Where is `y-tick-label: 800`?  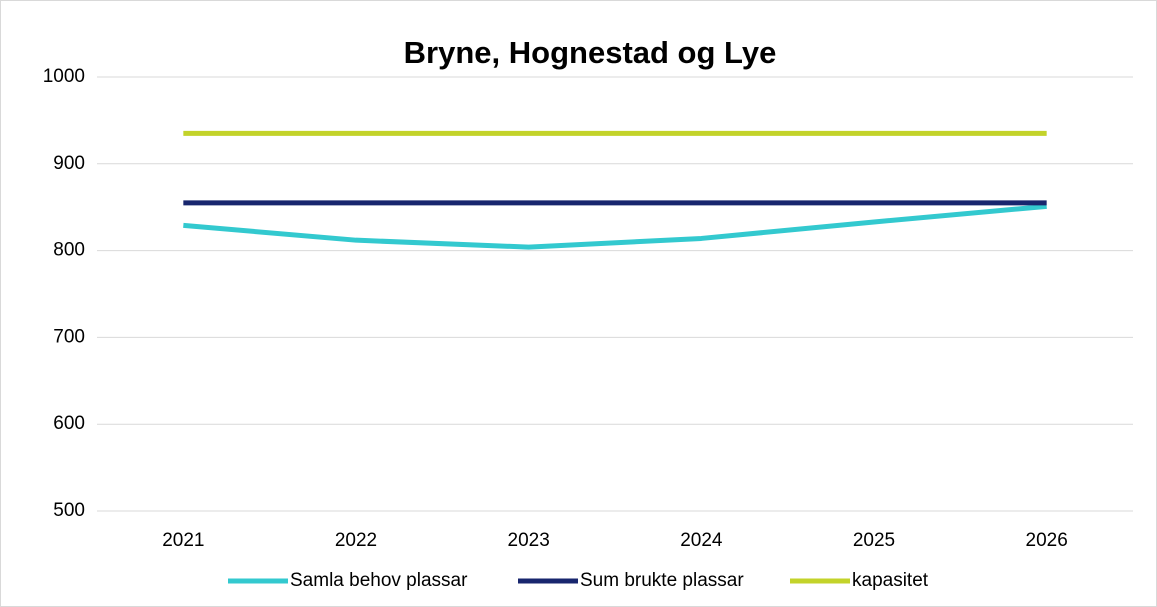 y-tick-label: 800 is located at coordinates (69, 250).